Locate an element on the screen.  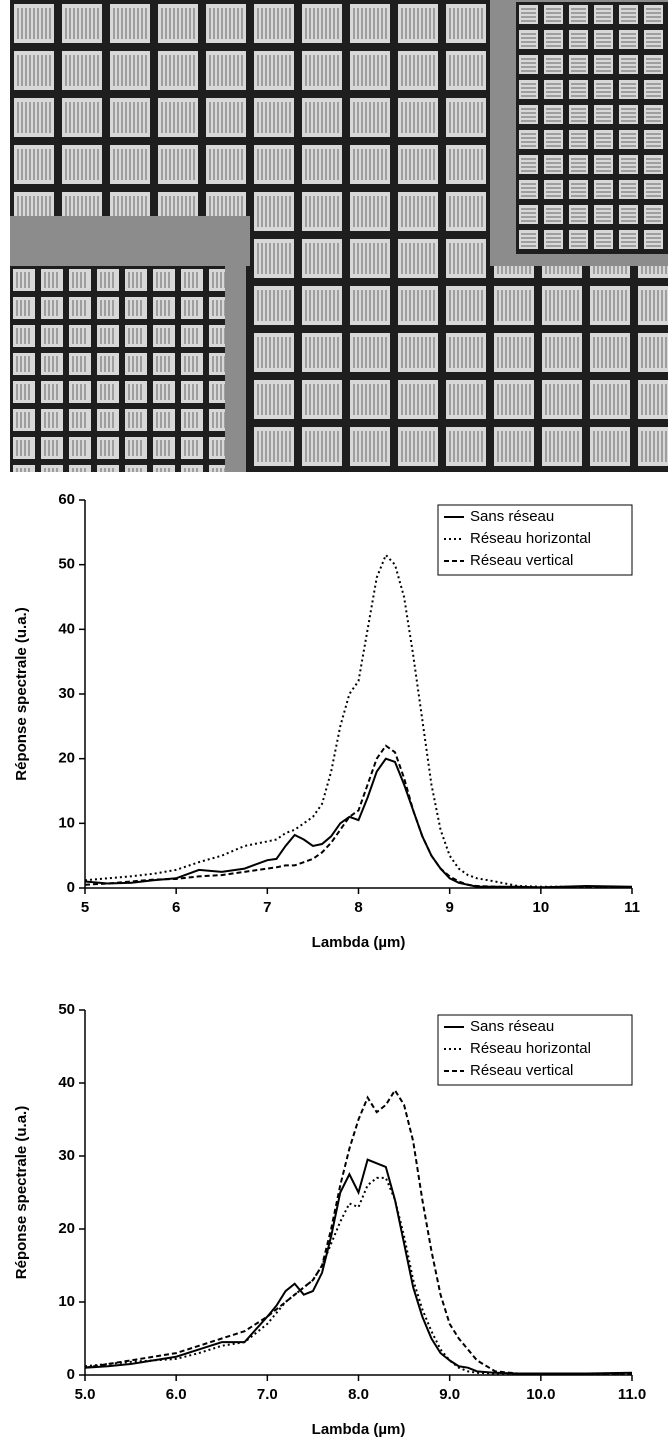
x-tick-label: 9.0 is located at coordinates (449, 1394).